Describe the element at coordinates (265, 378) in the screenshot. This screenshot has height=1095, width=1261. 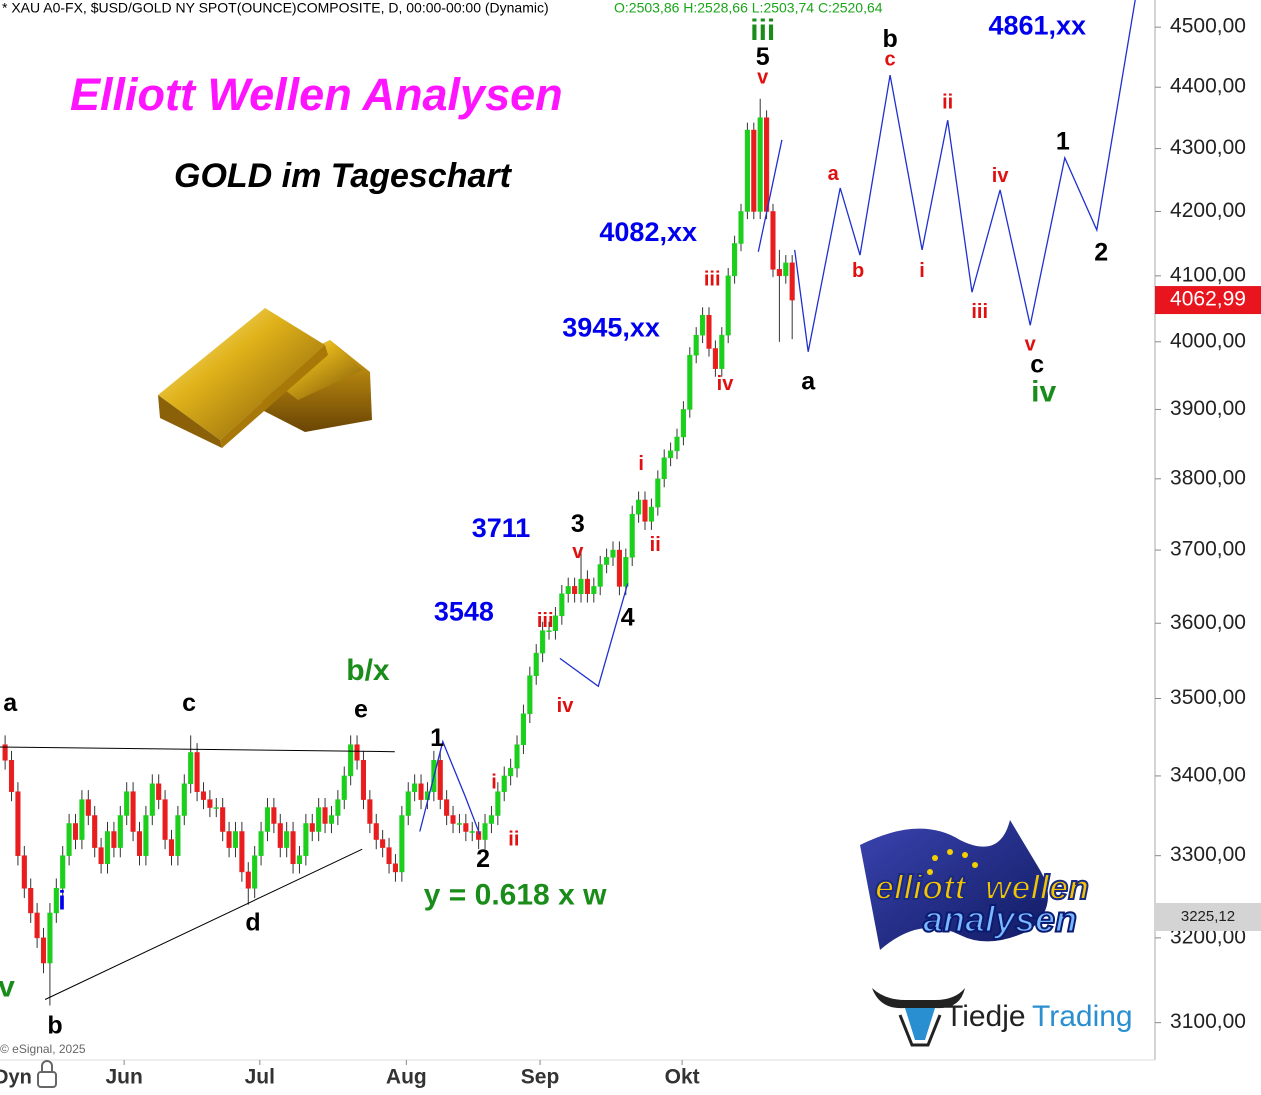
I see `gold-bars-image` at that location.